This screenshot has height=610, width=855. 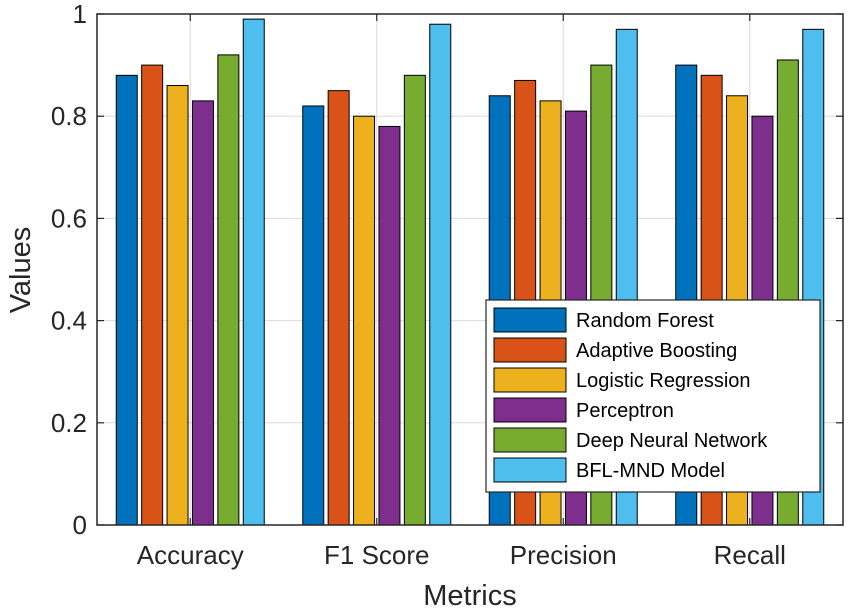 I want to click on y-tick-label: 0.2, so click(x=69, y=423).